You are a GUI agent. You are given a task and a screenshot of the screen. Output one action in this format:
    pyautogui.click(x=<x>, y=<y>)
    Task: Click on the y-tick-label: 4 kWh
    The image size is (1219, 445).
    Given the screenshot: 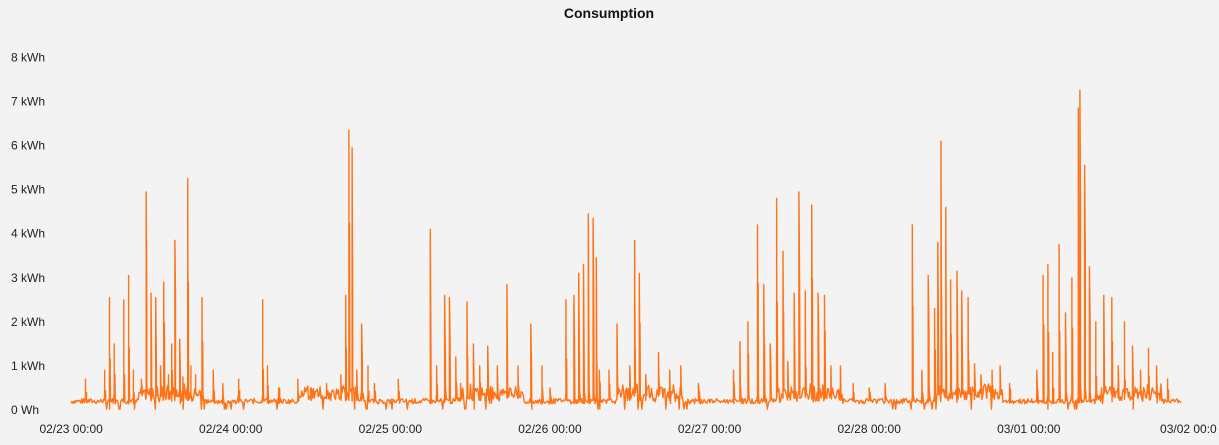 What is the action you would take?
    pyautogui.click(x=28, y=234)
    